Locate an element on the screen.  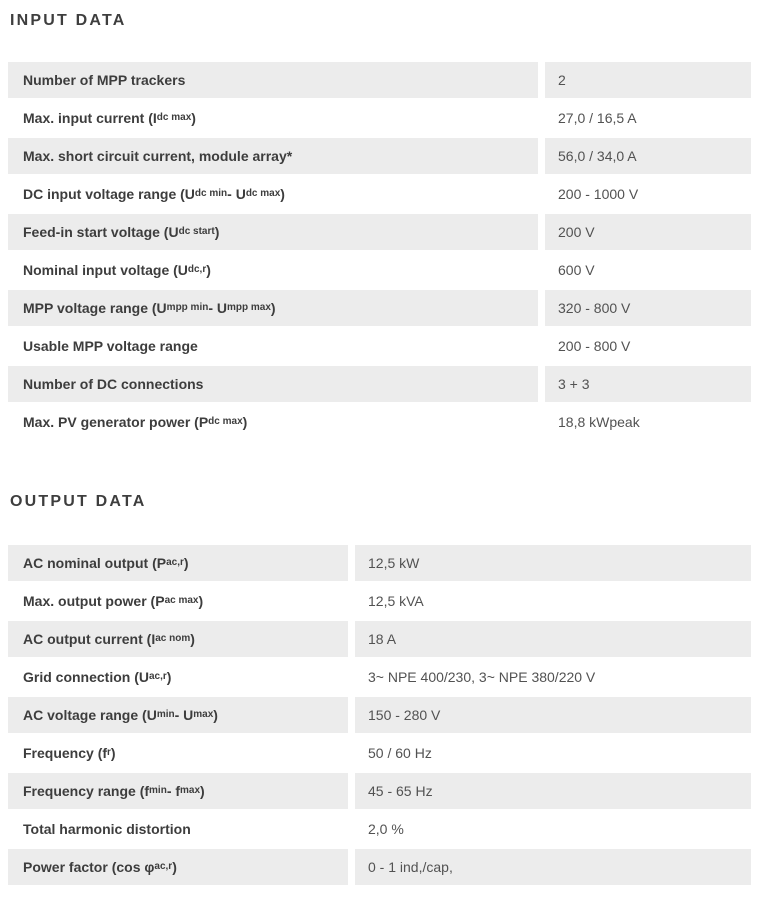
spec-row: AC nominal output (P ac,r) 12,5 kW is located at coordinates (379, 563).